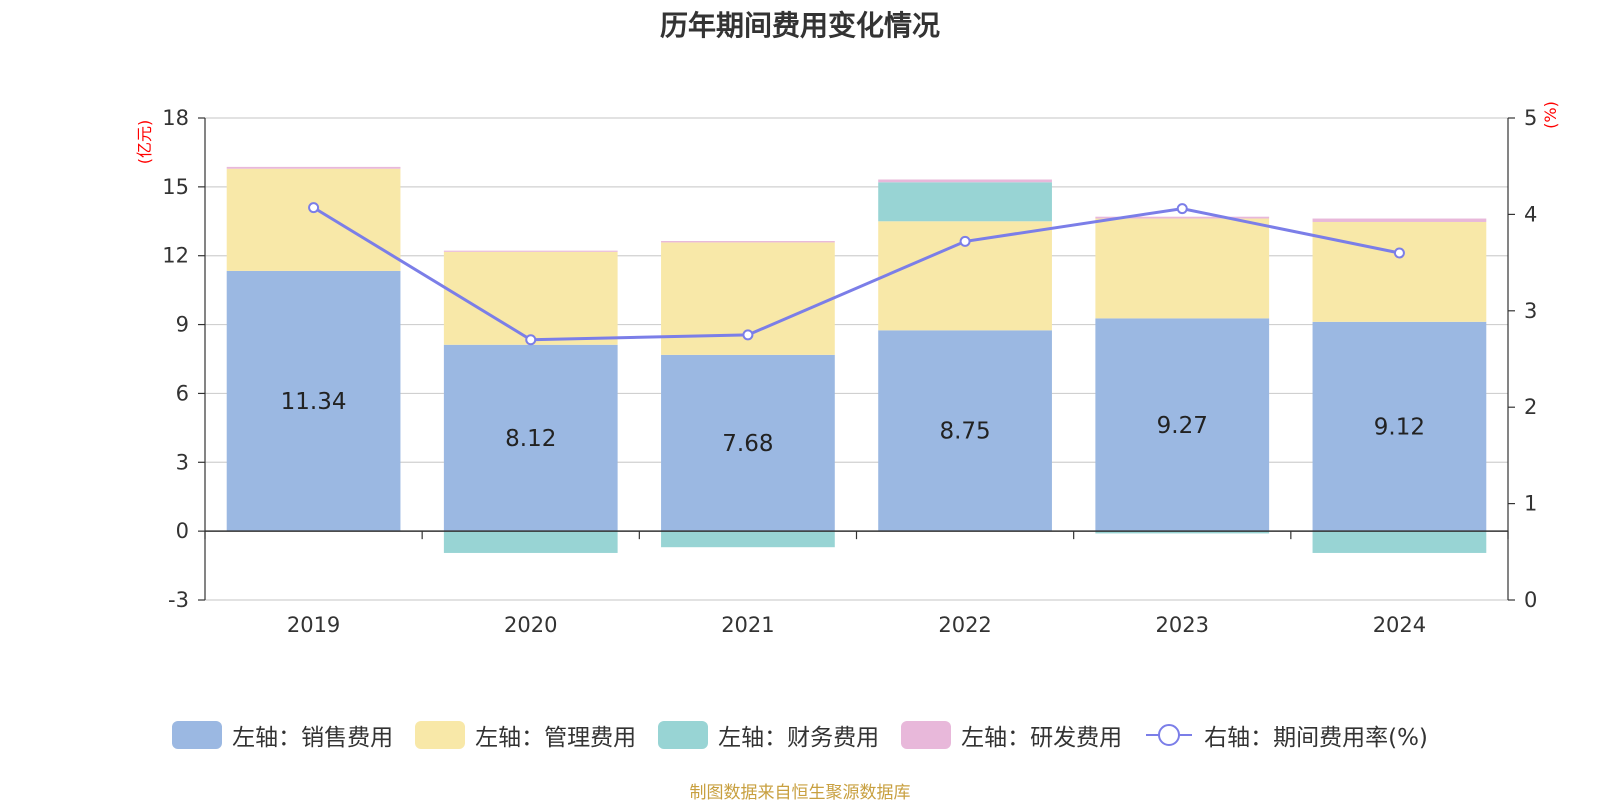 Image resolution: width=1600 pixels, height=803 pixels. I want to click on legend-item: 左轴：管理费用, so click(525, 735).